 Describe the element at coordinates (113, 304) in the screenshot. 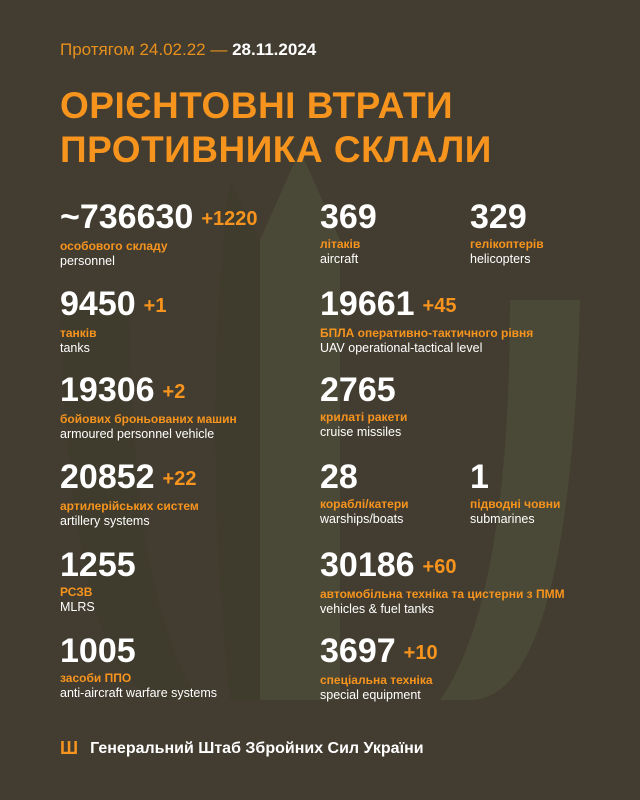

I see `stat-value: 9450 +1` at that location.